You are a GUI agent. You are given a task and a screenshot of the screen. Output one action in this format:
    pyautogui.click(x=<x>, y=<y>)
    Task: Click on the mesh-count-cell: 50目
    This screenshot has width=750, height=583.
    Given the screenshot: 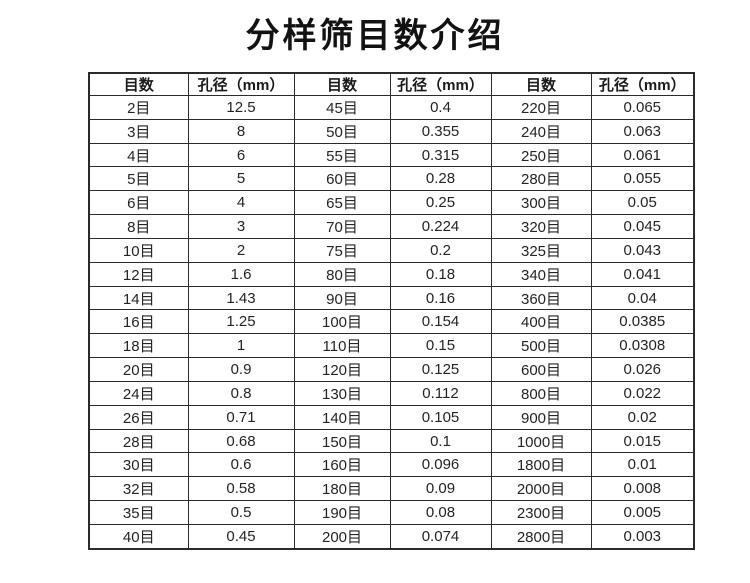 What is the action you would take?
    pyautogui.click(x=342, y=131)
    